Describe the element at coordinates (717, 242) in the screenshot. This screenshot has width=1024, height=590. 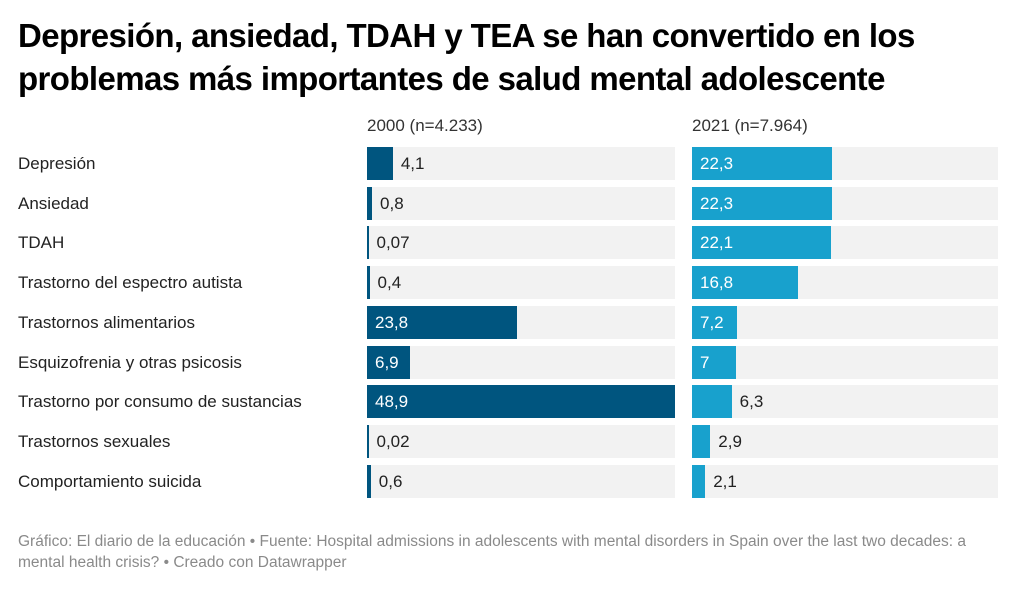
I see `value-label: 22,1` at that location.